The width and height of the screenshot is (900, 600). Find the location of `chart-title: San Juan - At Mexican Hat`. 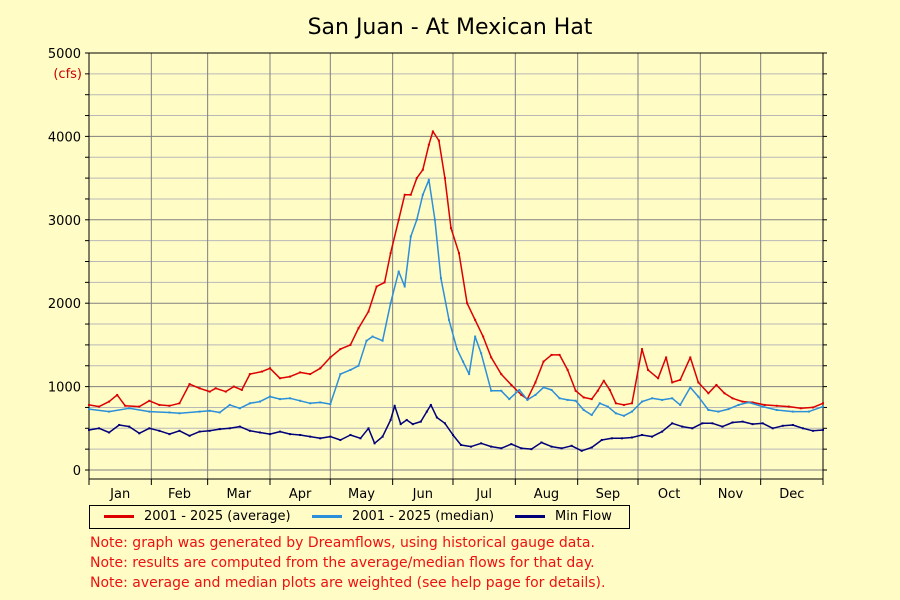

chart-title: San Juan - At Mexican Hat is located at coordinates (450, 27).